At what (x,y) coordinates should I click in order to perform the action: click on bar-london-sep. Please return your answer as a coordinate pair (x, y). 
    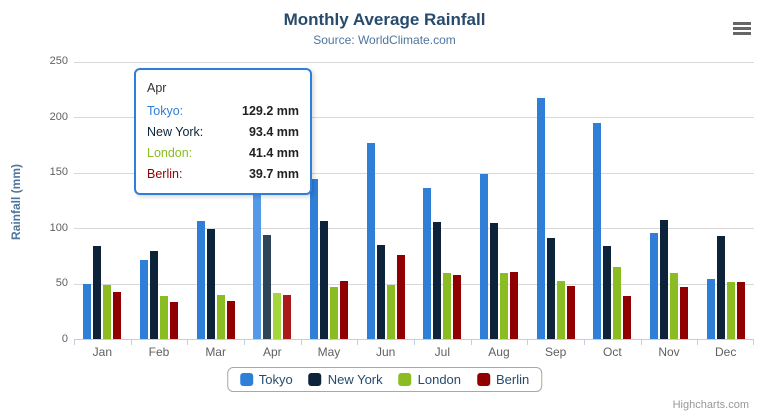
    Looking at the image, I should click on (560, 309).